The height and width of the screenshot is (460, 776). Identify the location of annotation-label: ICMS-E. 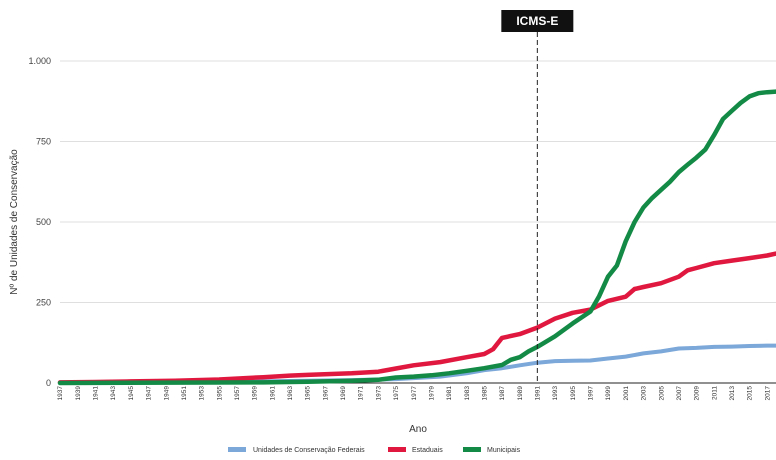
(537, 21).